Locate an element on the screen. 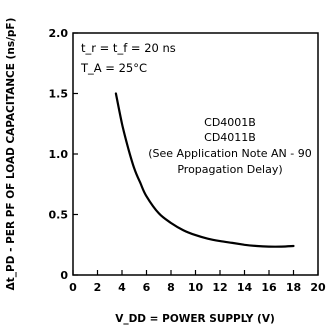 The height and width of the screenshot is (326, 327). y-tick-label: 1.5 is located at coordinates (59, 94).